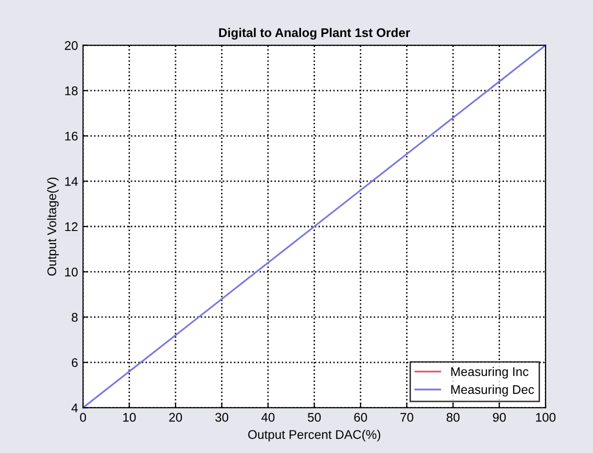  What do you see at coordinates (75, 317) in the screenshot?
I see `y-tick-label: 8` at bounding box center [75, 317].